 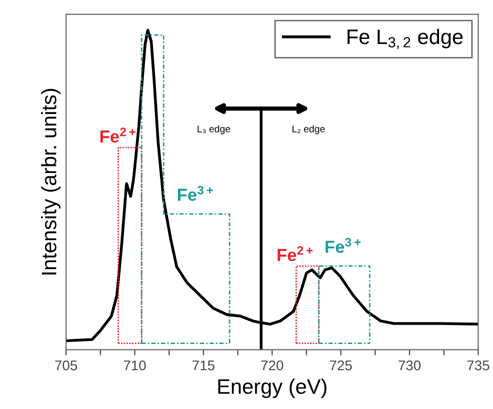 I want to click on x-tick-label: 715, so click(x=203, y=365).